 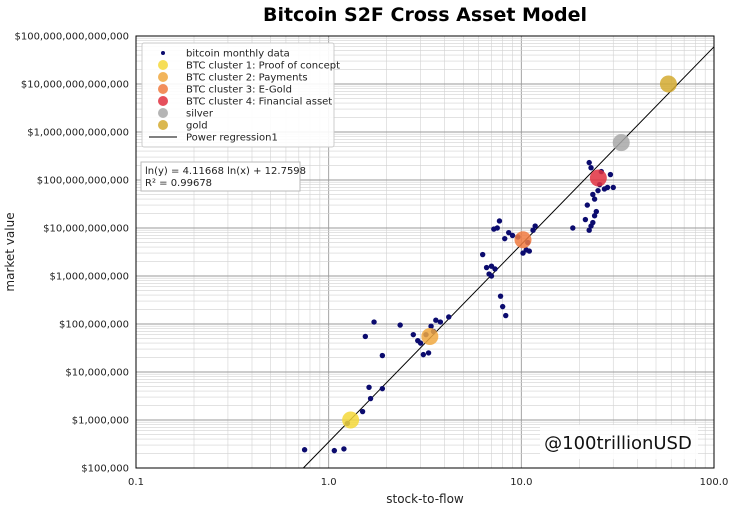 I want to click on legend-label: gold, so click(x=197, y=126).